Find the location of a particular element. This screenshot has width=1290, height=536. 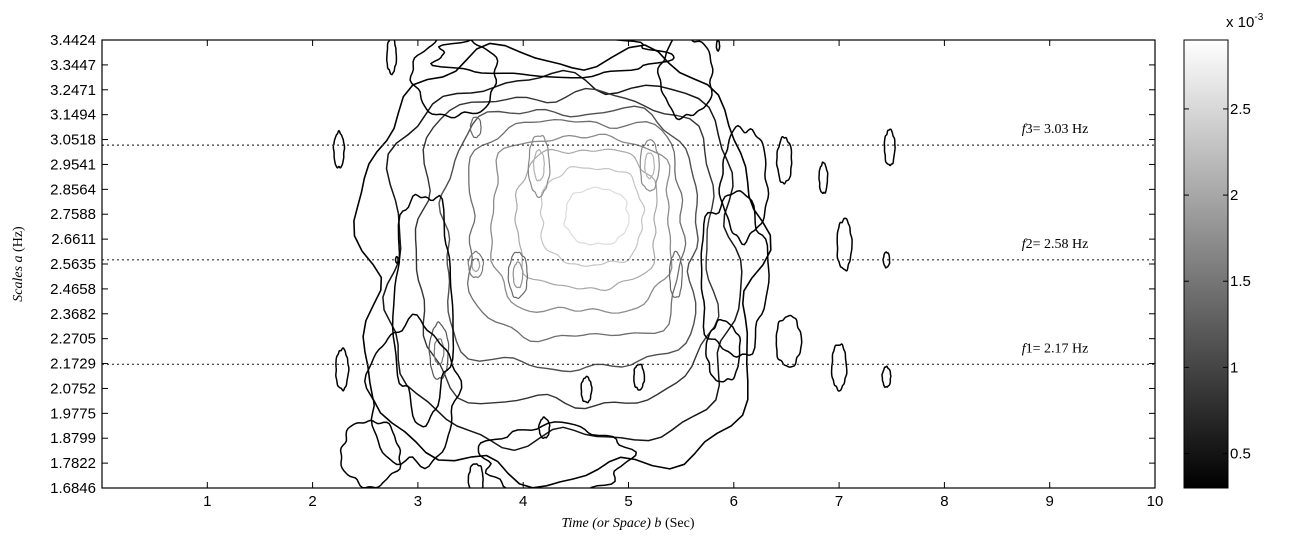

x-tick-label: 1 is located at coordinates (207, 501).